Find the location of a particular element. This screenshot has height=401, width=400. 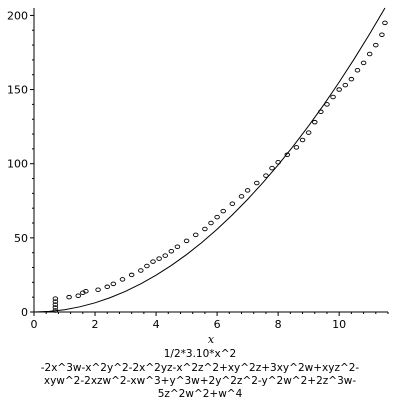

x-axis-title: x is located at coordinates (211, 339).